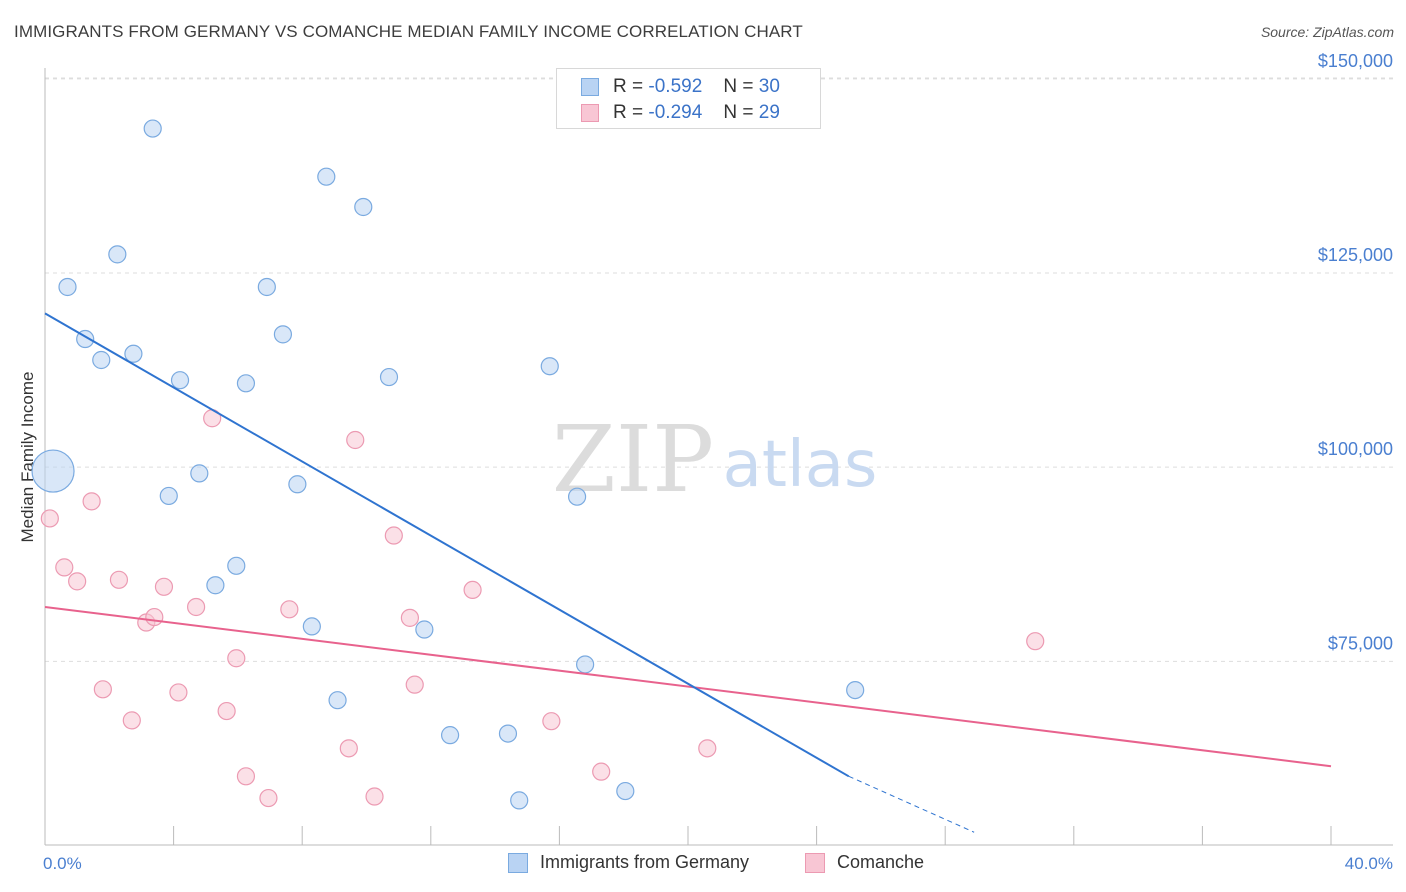 This screenshot has width=1406, height=892. I want to click on legend-r-value-comanche: -0.294, so click(675, 112).